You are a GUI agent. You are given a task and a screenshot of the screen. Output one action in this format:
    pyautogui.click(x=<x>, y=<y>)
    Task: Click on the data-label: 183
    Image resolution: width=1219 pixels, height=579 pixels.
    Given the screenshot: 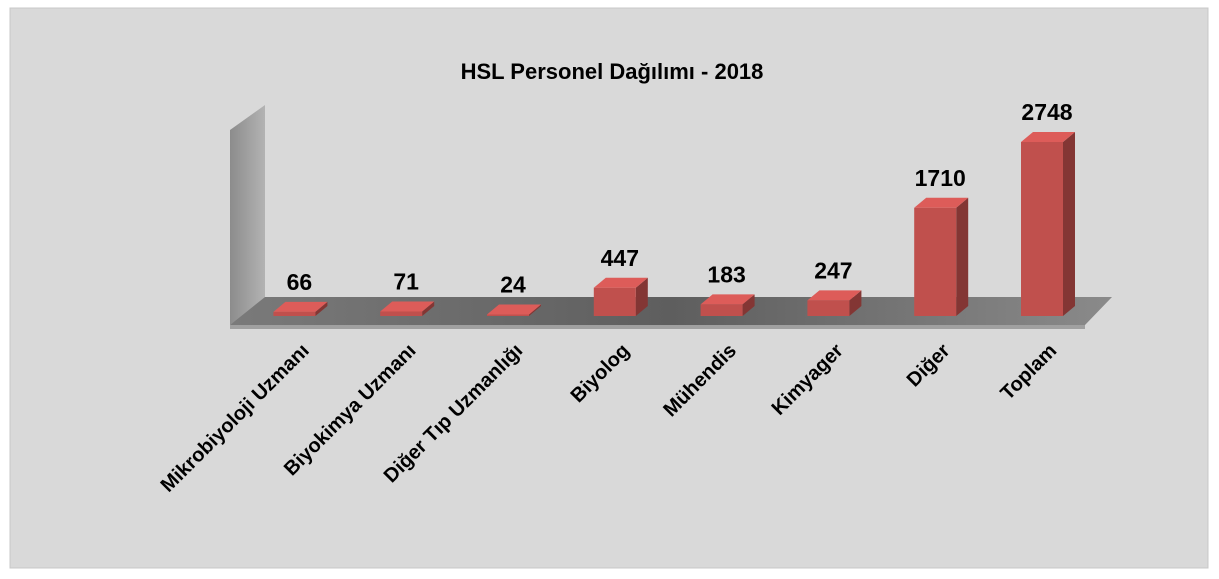 What is the action you would take?
    pyautogui.click(x=726, y=274)
    